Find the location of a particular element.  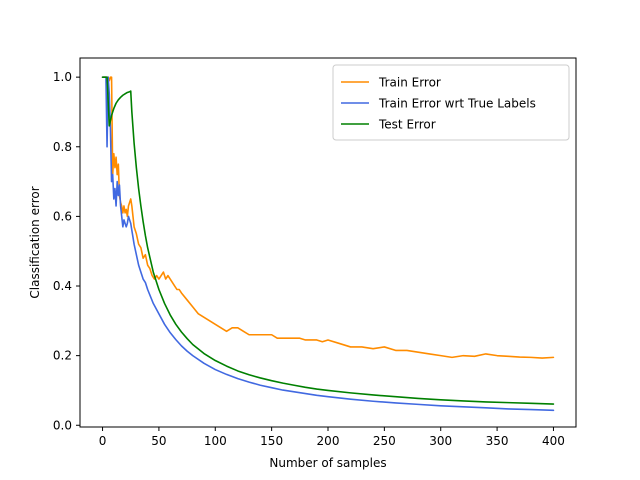

legend-box is located at coordinates (451, 102).